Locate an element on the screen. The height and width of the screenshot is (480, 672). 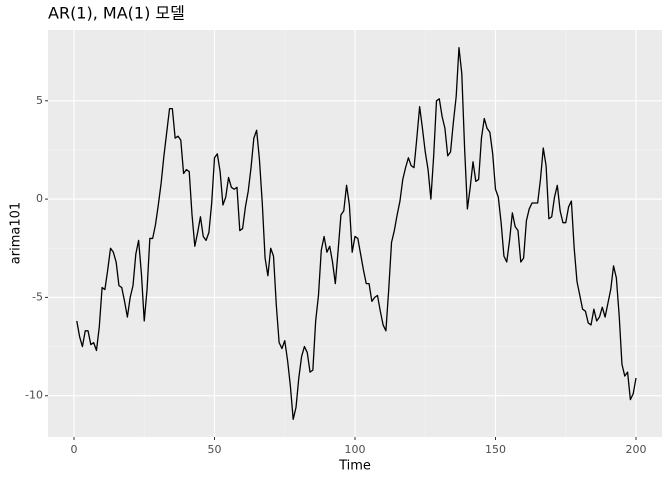
y-axis-title: arima101 is located at coordinates (16, 233).